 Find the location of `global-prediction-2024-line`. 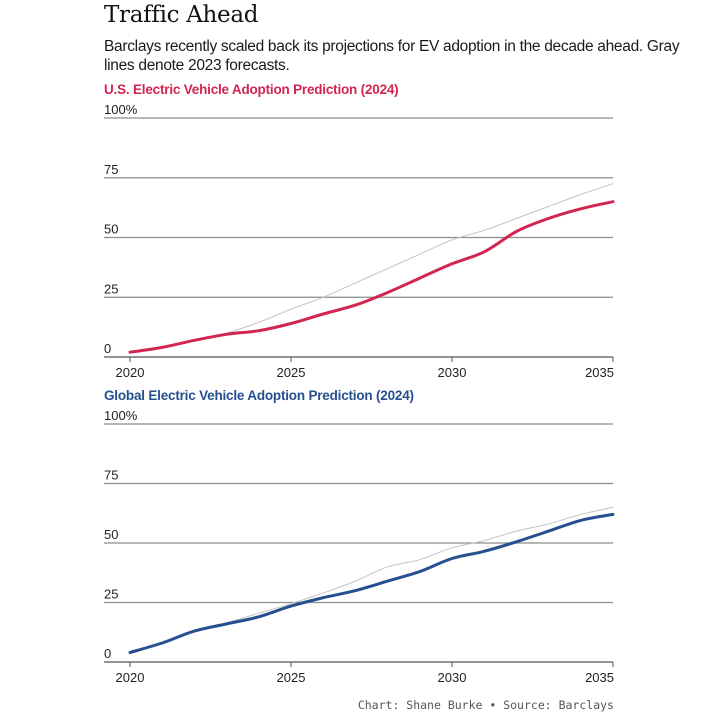

global-prediction-2024-line is located at coordinates (371, 583).